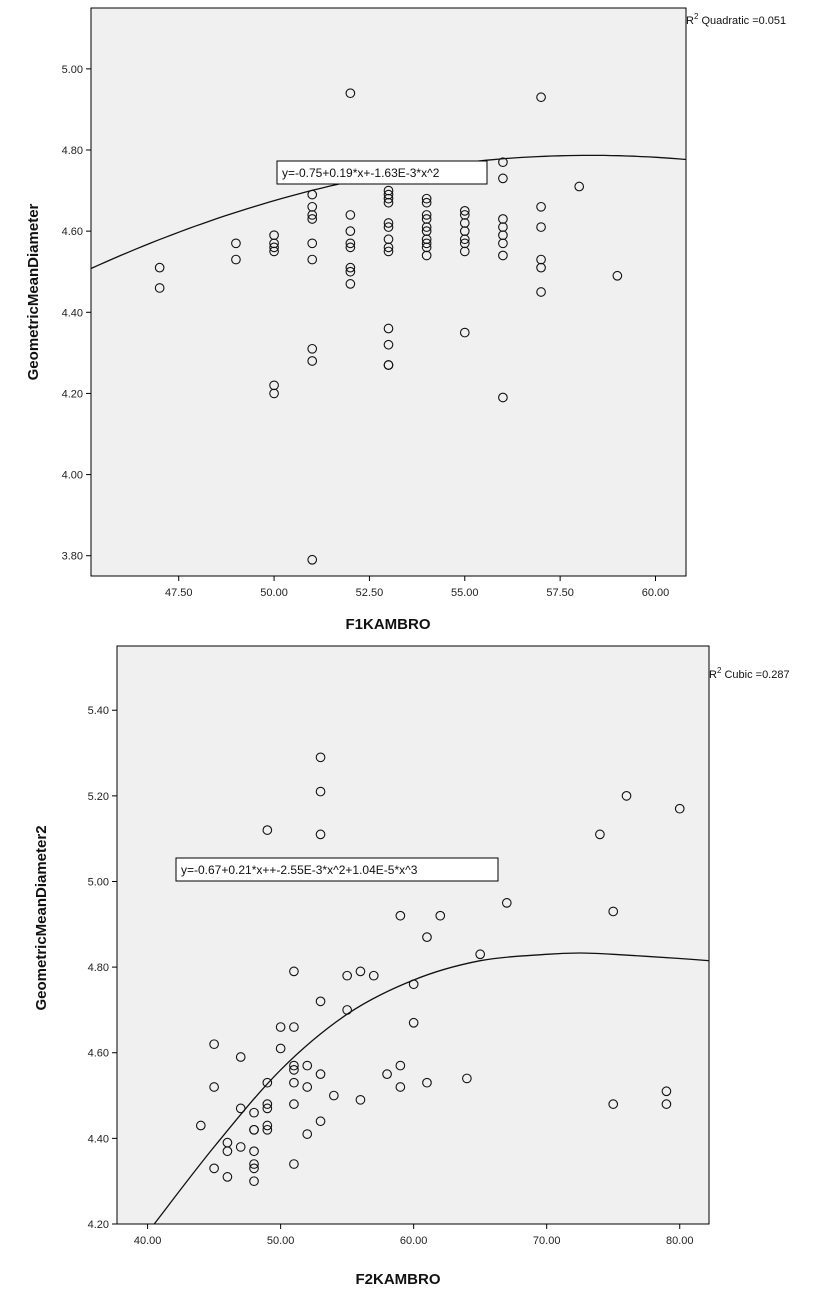  I want to click on y-tick-label: 5.00, so click(98, 882).